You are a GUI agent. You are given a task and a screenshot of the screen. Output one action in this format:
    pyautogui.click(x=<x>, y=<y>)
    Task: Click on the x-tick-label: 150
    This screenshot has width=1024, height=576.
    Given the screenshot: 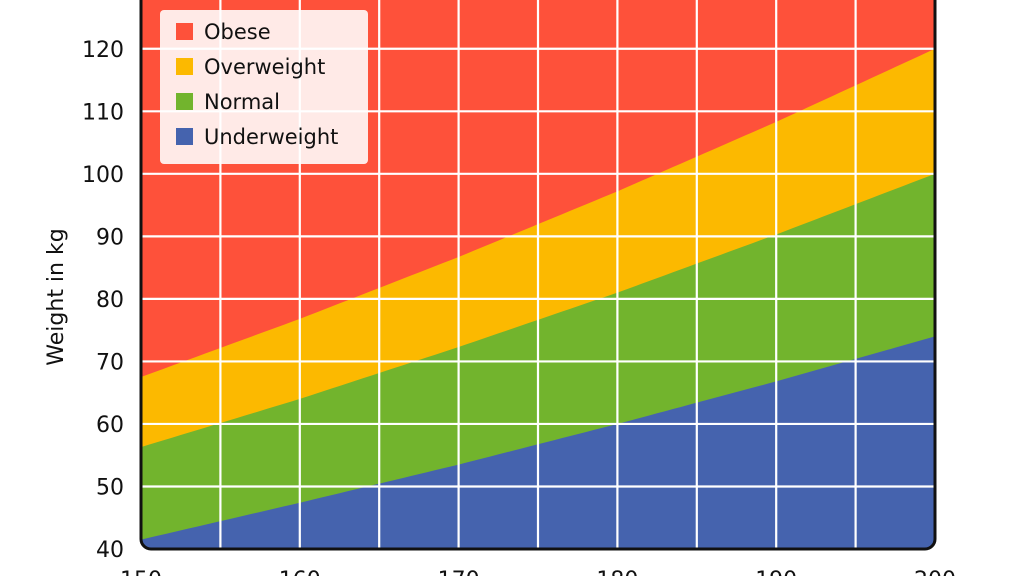 What is the action you would take?
    pyautogui.click(x=141, y=572)
    